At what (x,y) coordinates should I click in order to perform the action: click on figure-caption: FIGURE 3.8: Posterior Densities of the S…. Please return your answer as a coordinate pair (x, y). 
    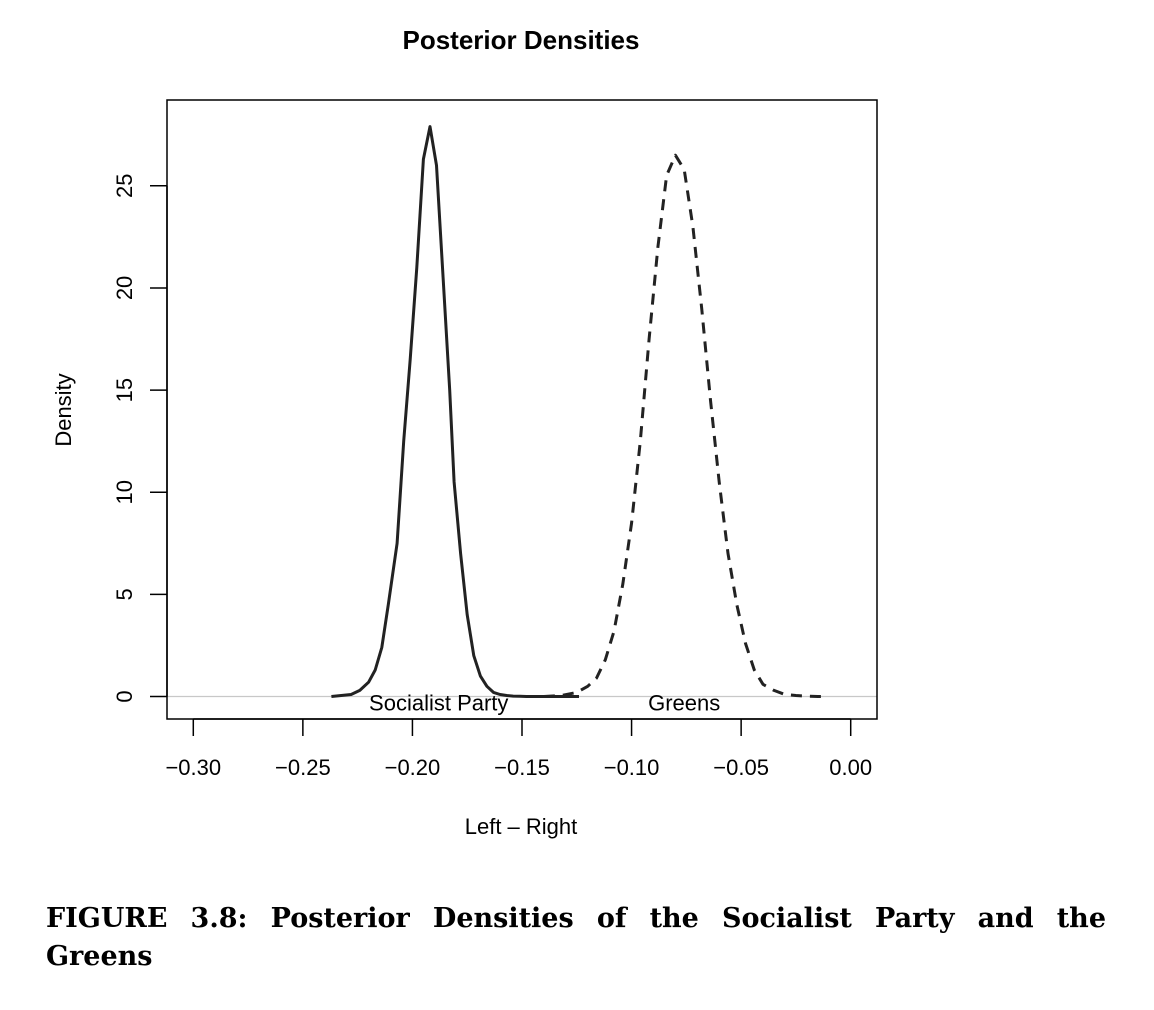
    Looking at the image, I should click on (576, 937).